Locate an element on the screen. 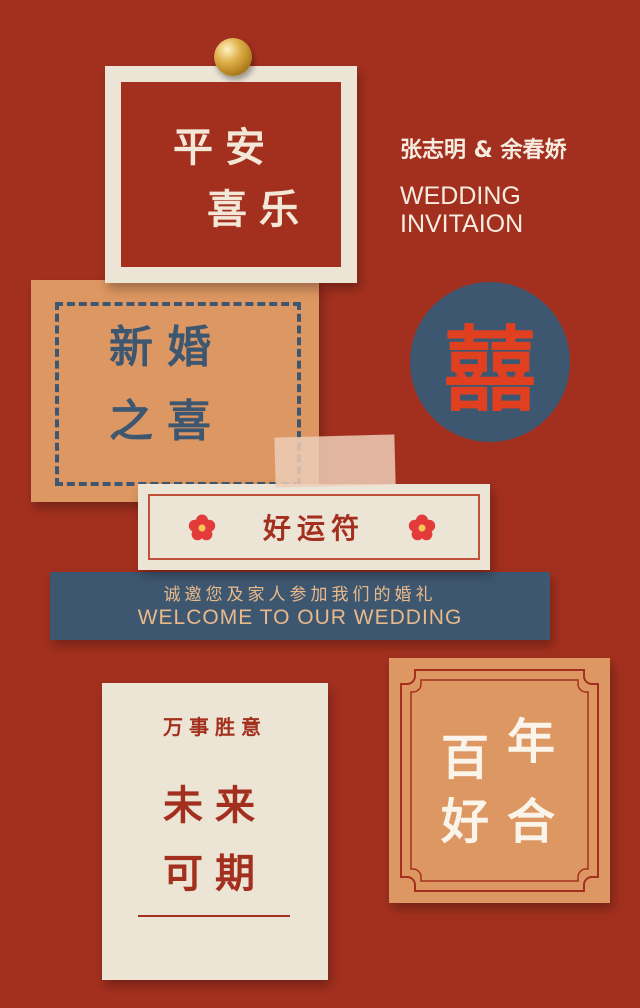 The image size is (640, 1008). card-bai-nian-hao-he: 百 年 好 合 is located at coordinates (499, 780).